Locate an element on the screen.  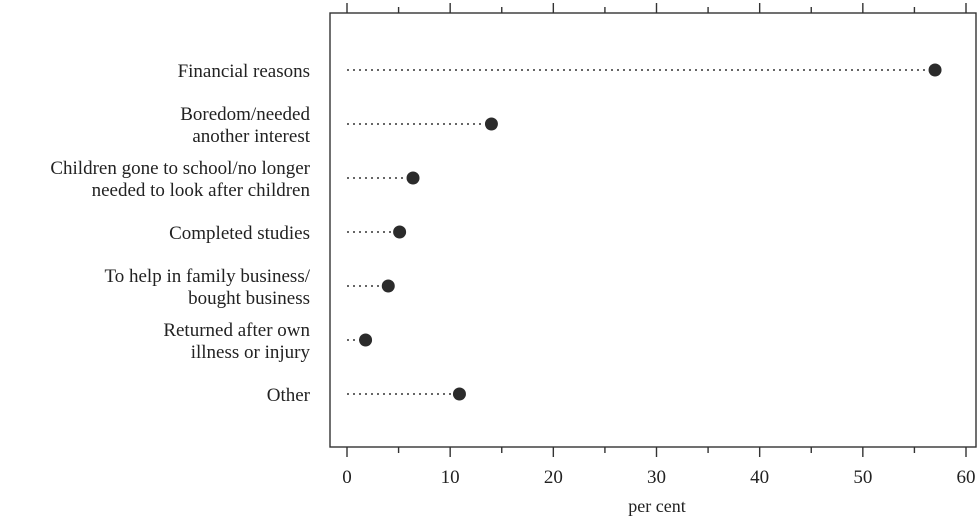
x-tick-label: 20 is located at coordinates (553, 477).